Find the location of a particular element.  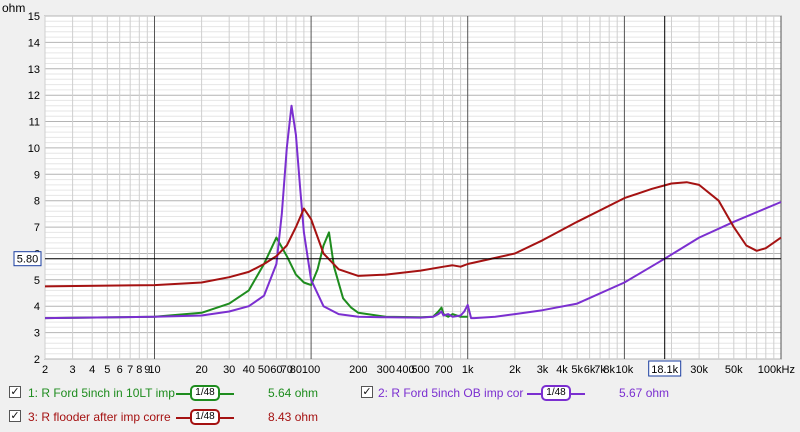

x-tick-label: 300 is located at coordinates (386, 370).